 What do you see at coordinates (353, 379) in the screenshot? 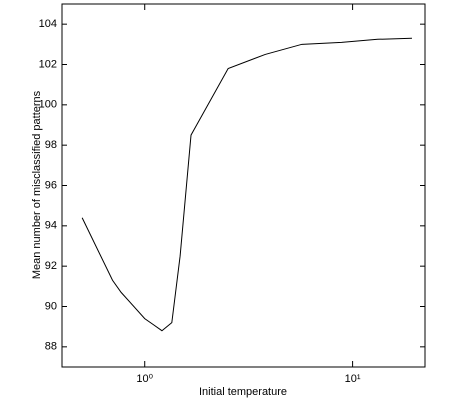
I see `x-tick-label: 10¹` at bounding box center [353, 379].